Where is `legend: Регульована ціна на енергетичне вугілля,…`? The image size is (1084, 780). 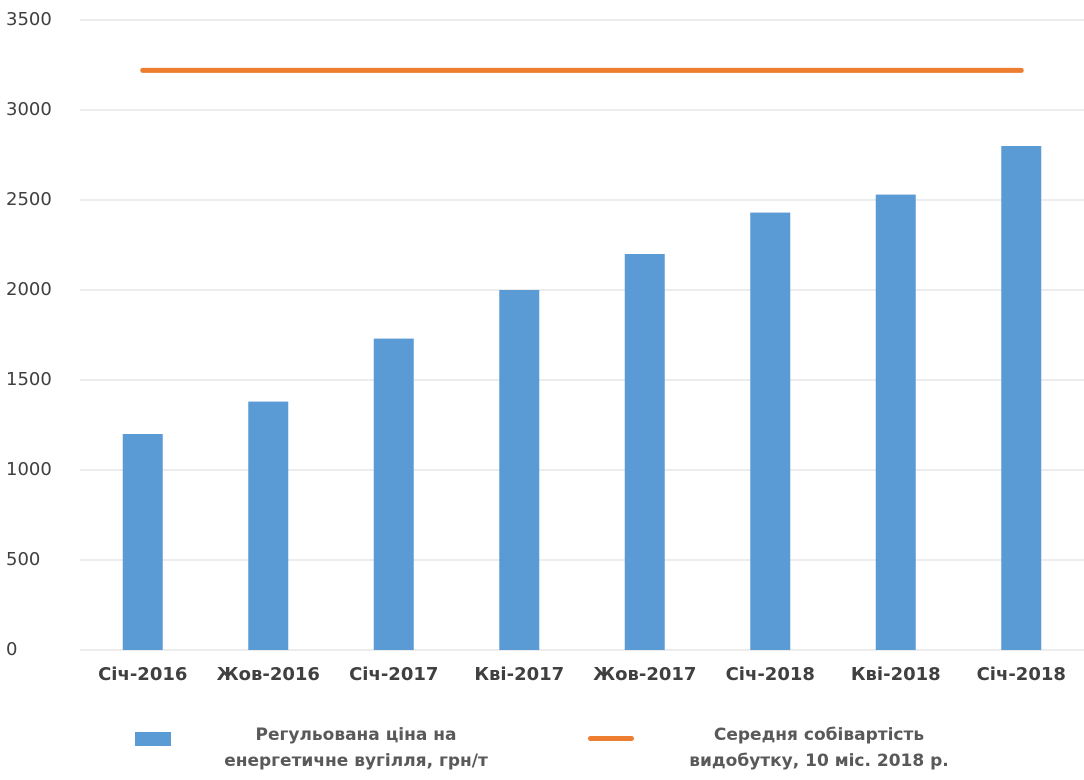
legend: Регульована ціна на енергетичне вугілля,… is located at coordinates (542, 751).